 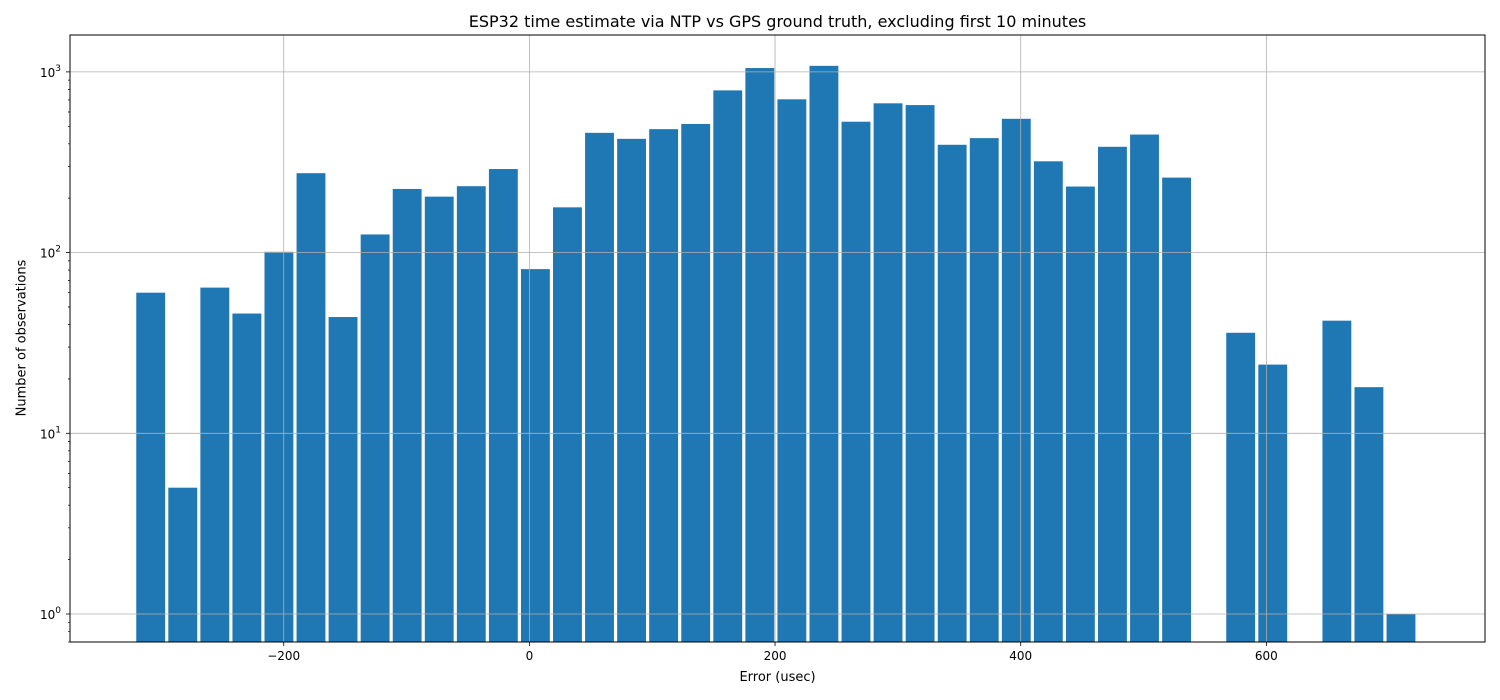 What do you see at coordinates (50, 433) in the screenshot?
I see `y-tick-label: 10¹` at bounding box center [50, 433].